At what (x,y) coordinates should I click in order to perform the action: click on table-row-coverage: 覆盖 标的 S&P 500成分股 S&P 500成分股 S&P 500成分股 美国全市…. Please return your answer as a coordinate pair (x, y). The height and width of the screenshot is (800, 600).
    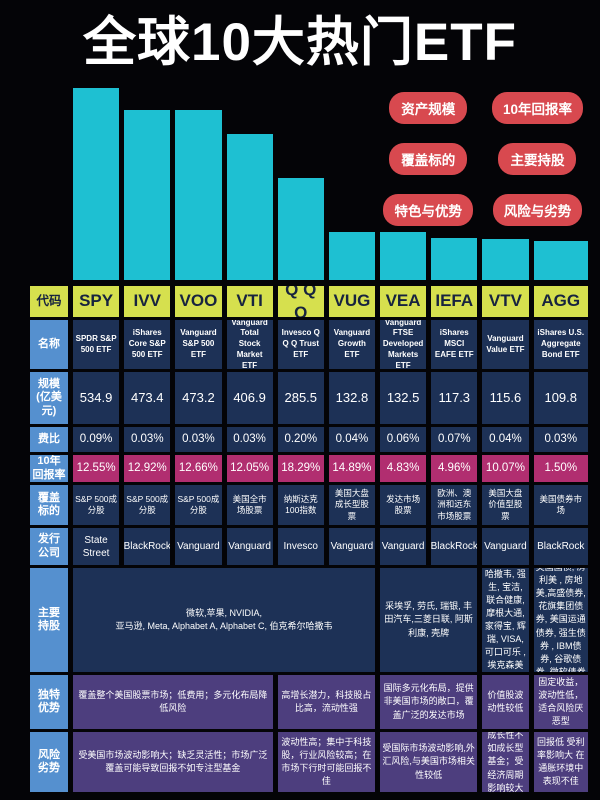
    Looking at the image, I should click on (309, 505).